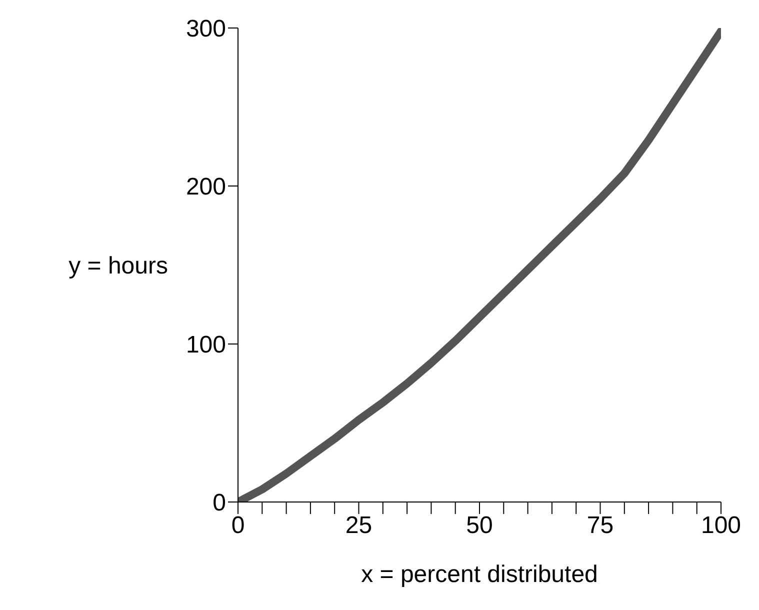 This screenshot has height=610, width=759. What do you see at coordinates (219, 503) in the screenshot?
I see `y-tick-label: 0` at bounding box center [219, 503].